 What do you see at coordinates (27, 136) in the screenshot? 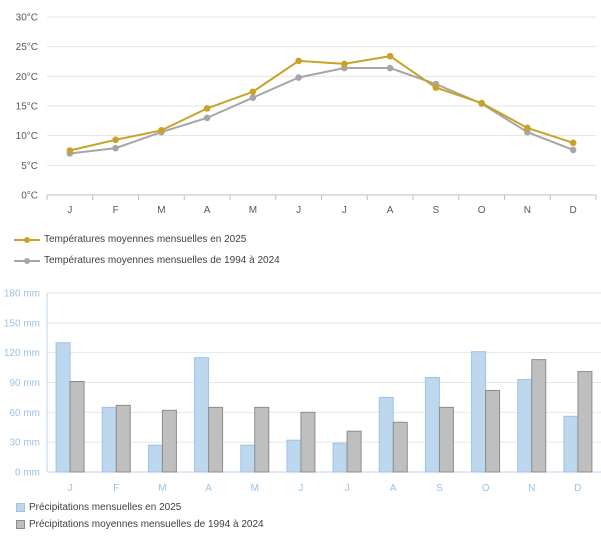
I see `y-tick-label: 10°C` at bounding box center [27, 136].